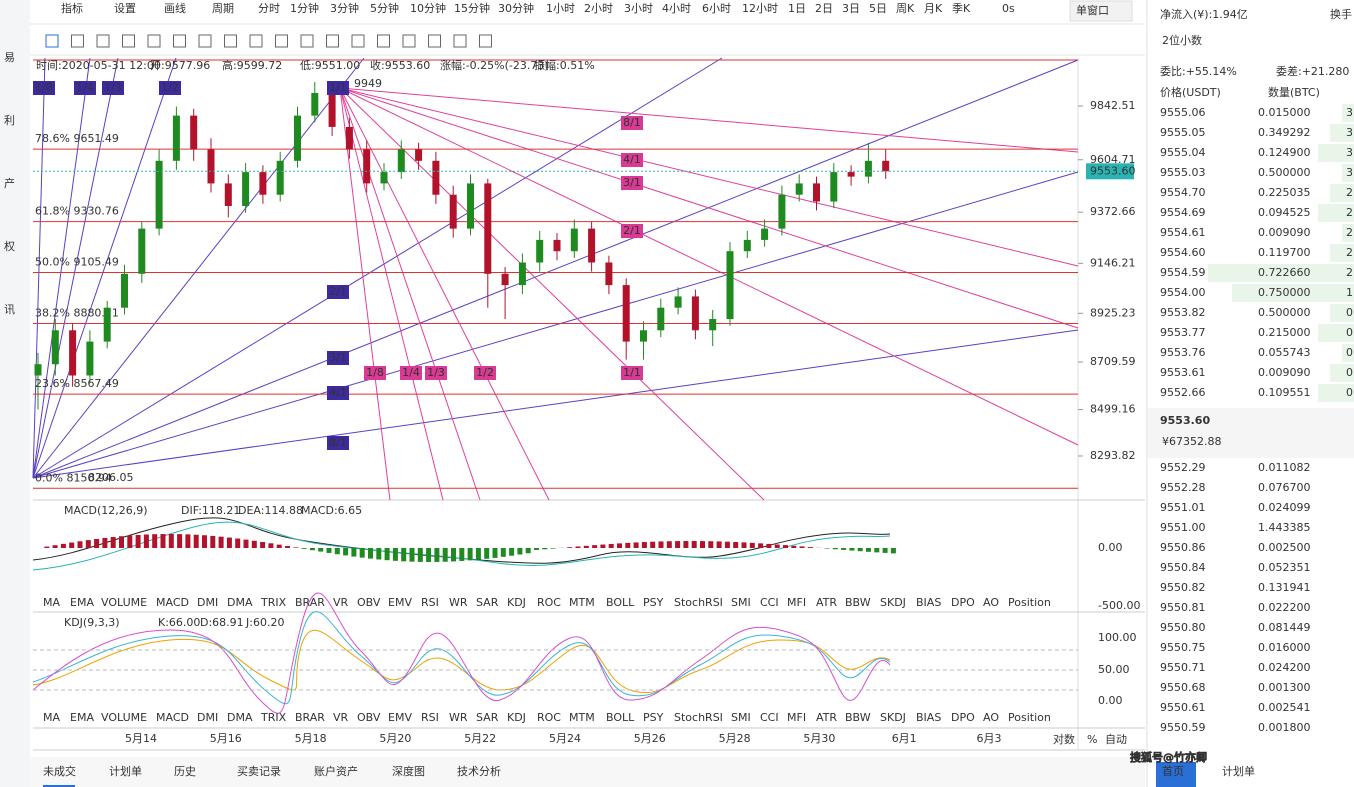 This screenshot has width=1354, height=787. Describe the element at coordinates (1116, 739) in the screenshot. I see `axis-option: 自动` at that location.